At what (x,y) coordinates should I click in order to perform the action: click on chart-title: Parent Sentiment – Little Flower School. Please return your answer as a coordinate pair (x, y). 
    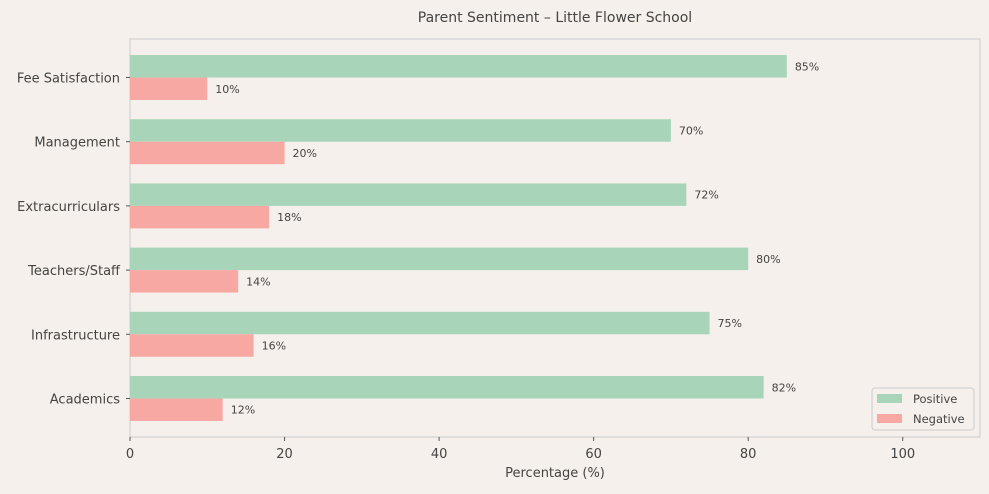
    Looking at the image, I should click on (555, 18).